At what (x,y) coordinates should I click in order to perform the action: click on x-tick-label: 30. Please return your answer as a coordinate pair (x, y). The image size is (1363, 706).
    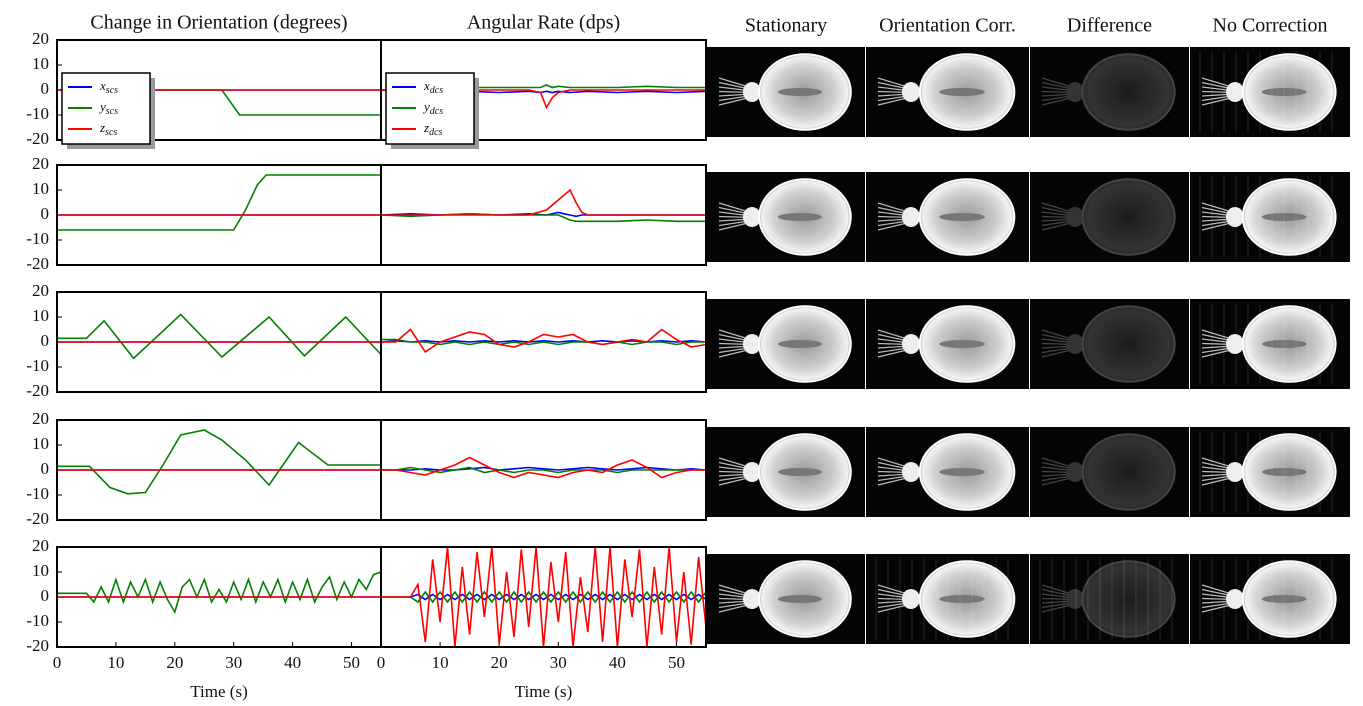
    Looking at the image, I should click on (233, 662).